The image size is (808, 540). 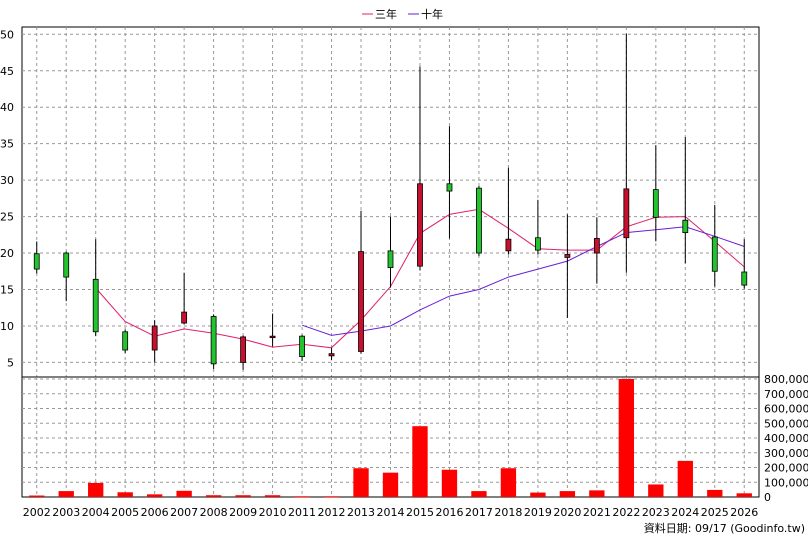 What do you see at coordinates (786, 482) in the screenshot?
I see `volume-tick-label: 100,000` at bounding box center [786, 482].